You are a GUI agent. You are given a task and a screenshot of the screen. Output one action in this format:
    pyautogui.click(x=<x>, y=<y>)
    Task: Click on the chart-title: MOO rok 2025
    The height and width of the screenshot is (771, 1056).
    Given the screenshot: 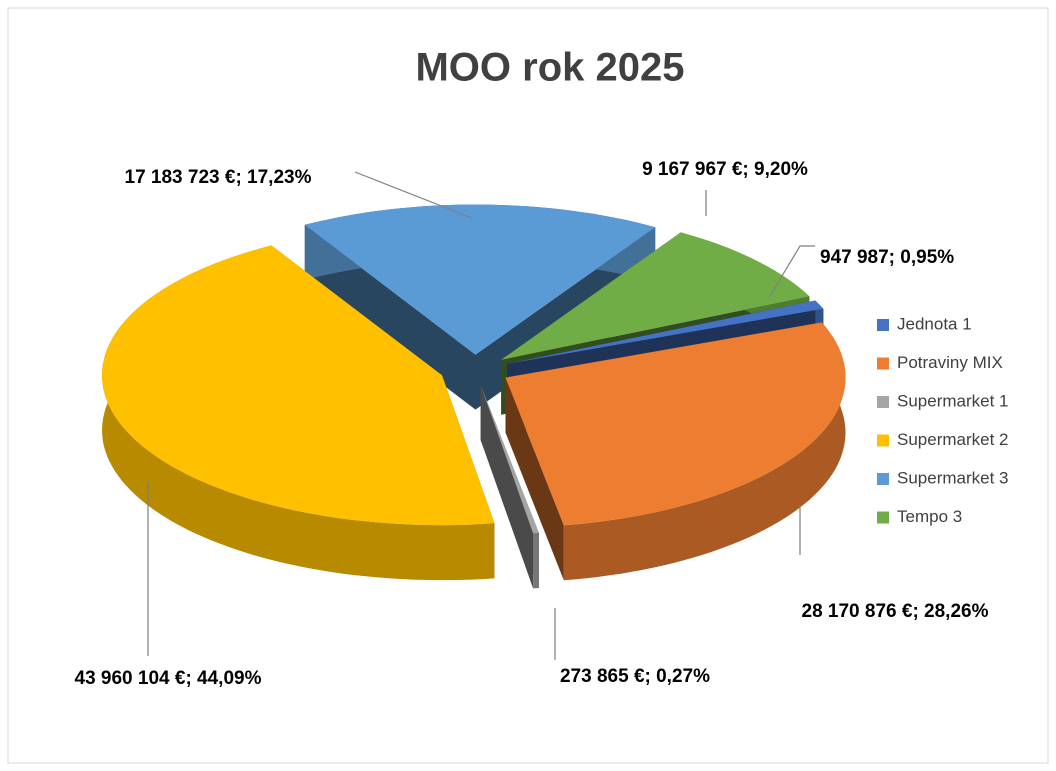 What is the action you would take?
    pyautogui.click(x=549, y=68)
    